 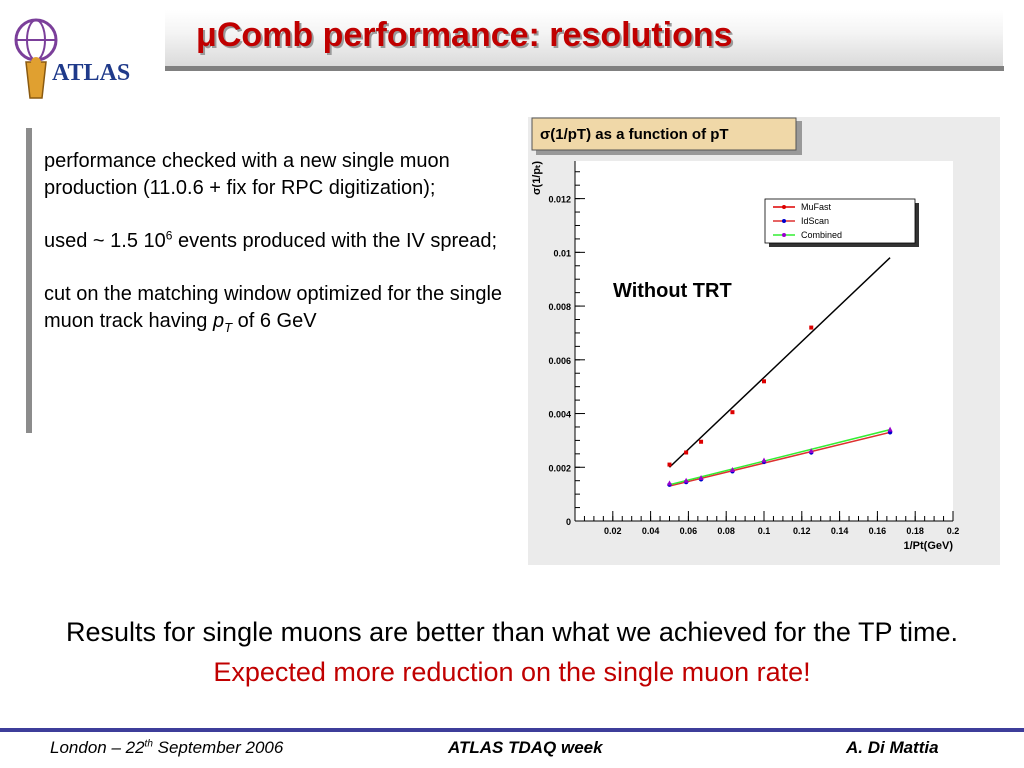 What do you see at coordinates (840, 531) in the screenshot?
I see `x-tick-label: 0.14` at bounding box center [840, 531].